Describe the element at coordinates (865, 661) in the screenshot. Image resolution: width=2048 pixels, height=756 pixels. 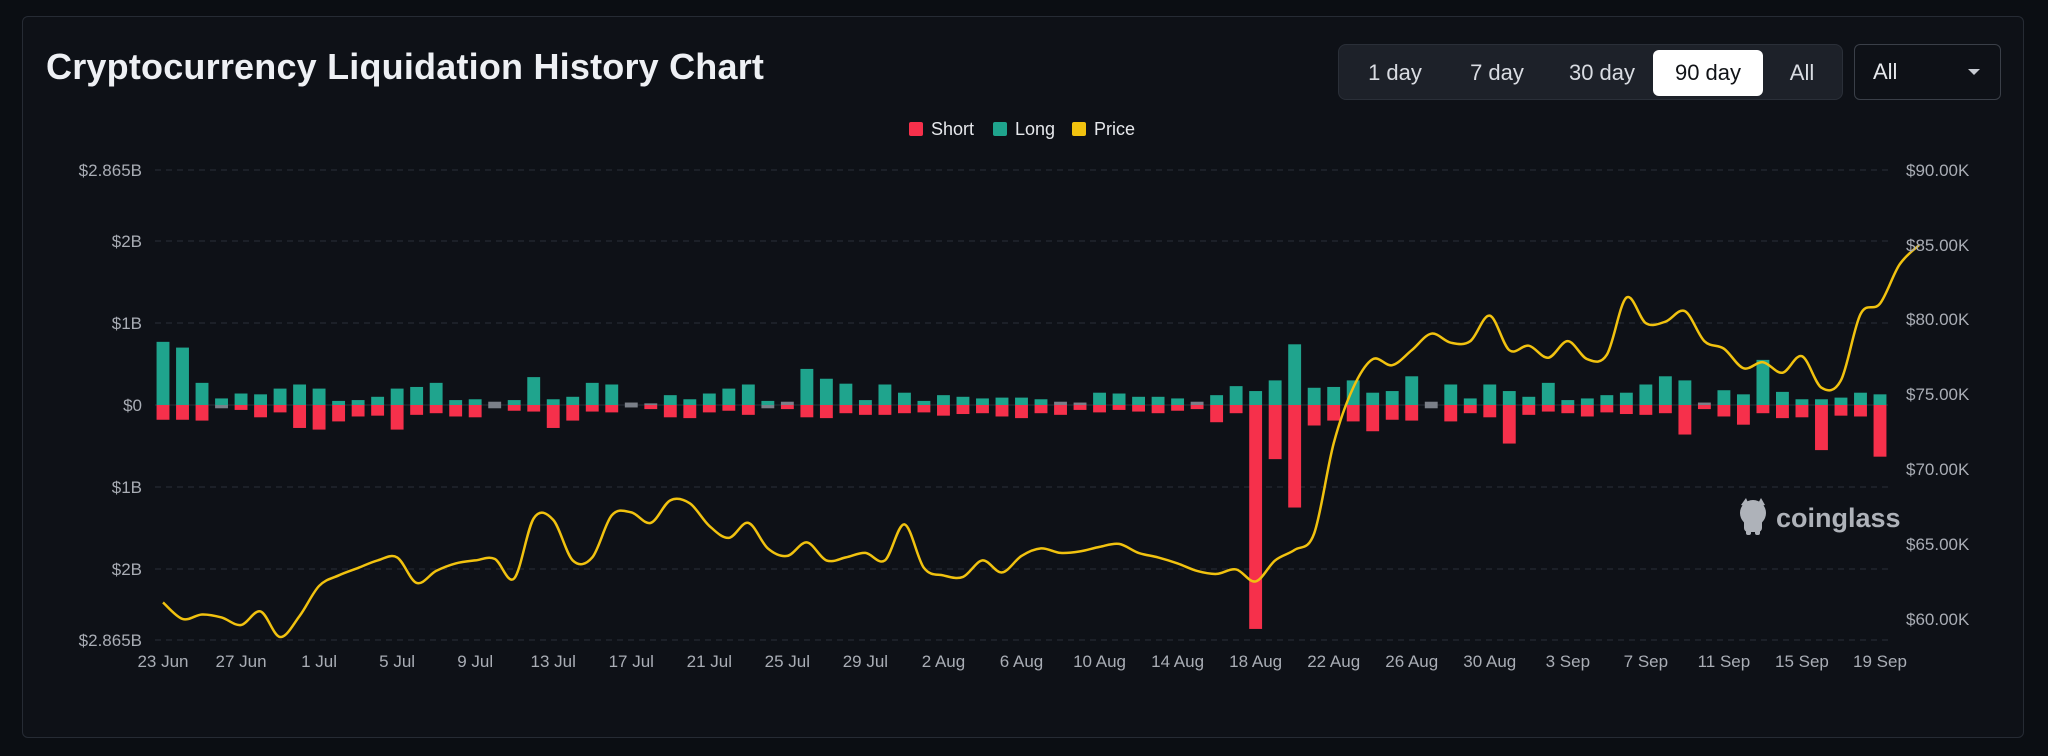
I see `x-axis-tick-label: 29 Jul` at that location.